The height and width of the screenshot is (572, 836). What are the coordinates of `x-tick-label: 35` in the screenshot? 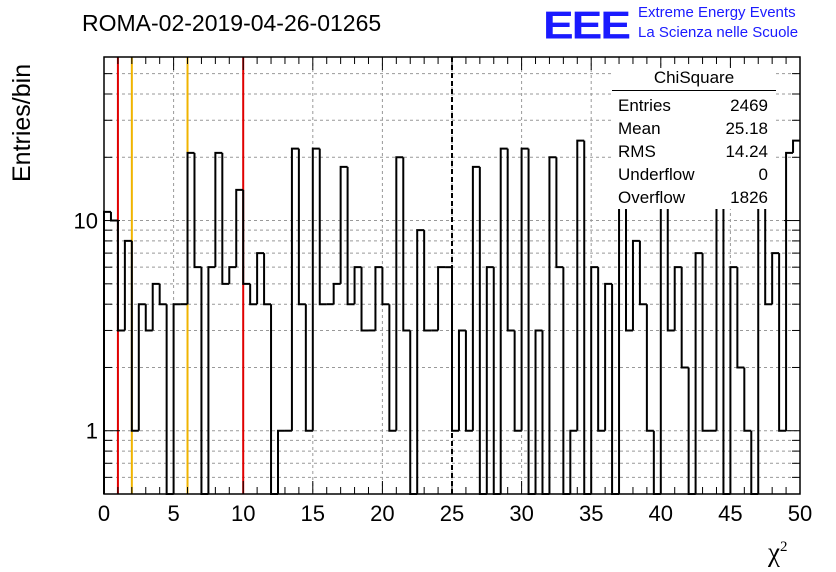 It's located at (591, 513).